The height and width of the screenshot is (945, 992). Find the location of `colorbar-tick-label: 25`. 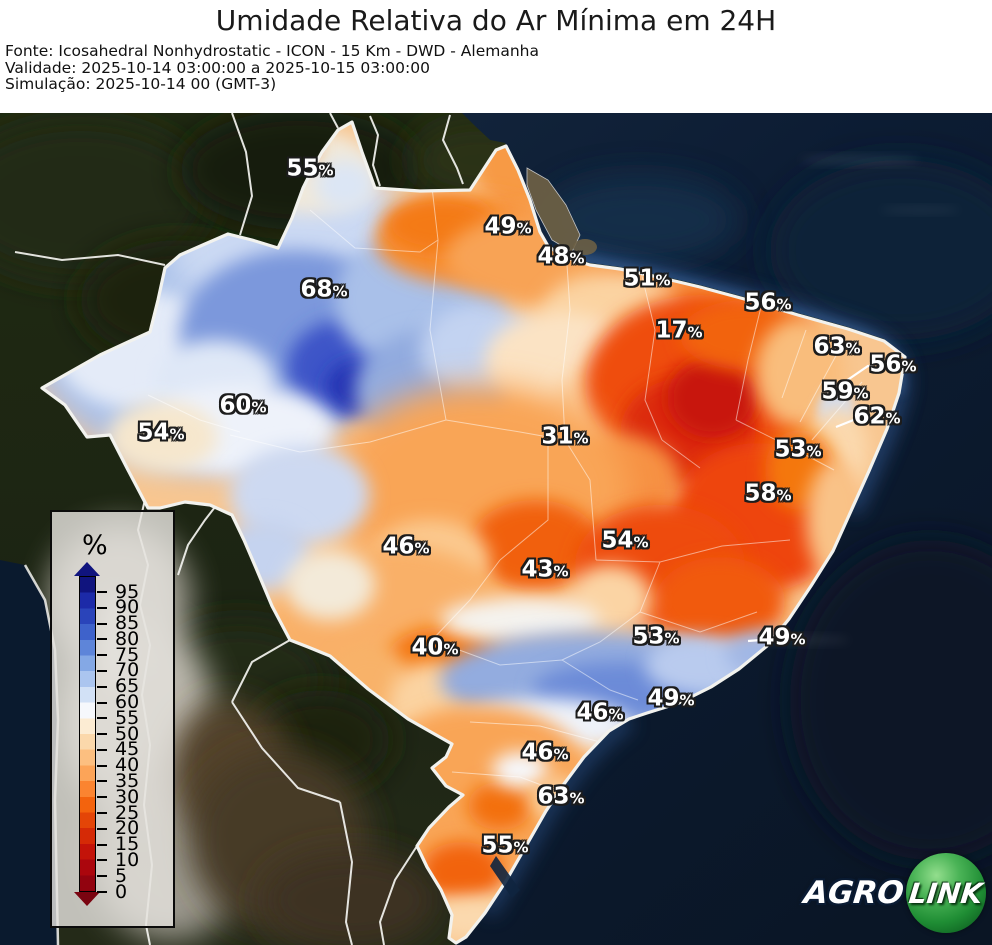

colorbar-tick-label: 25 is located at coordinates (127, 812).